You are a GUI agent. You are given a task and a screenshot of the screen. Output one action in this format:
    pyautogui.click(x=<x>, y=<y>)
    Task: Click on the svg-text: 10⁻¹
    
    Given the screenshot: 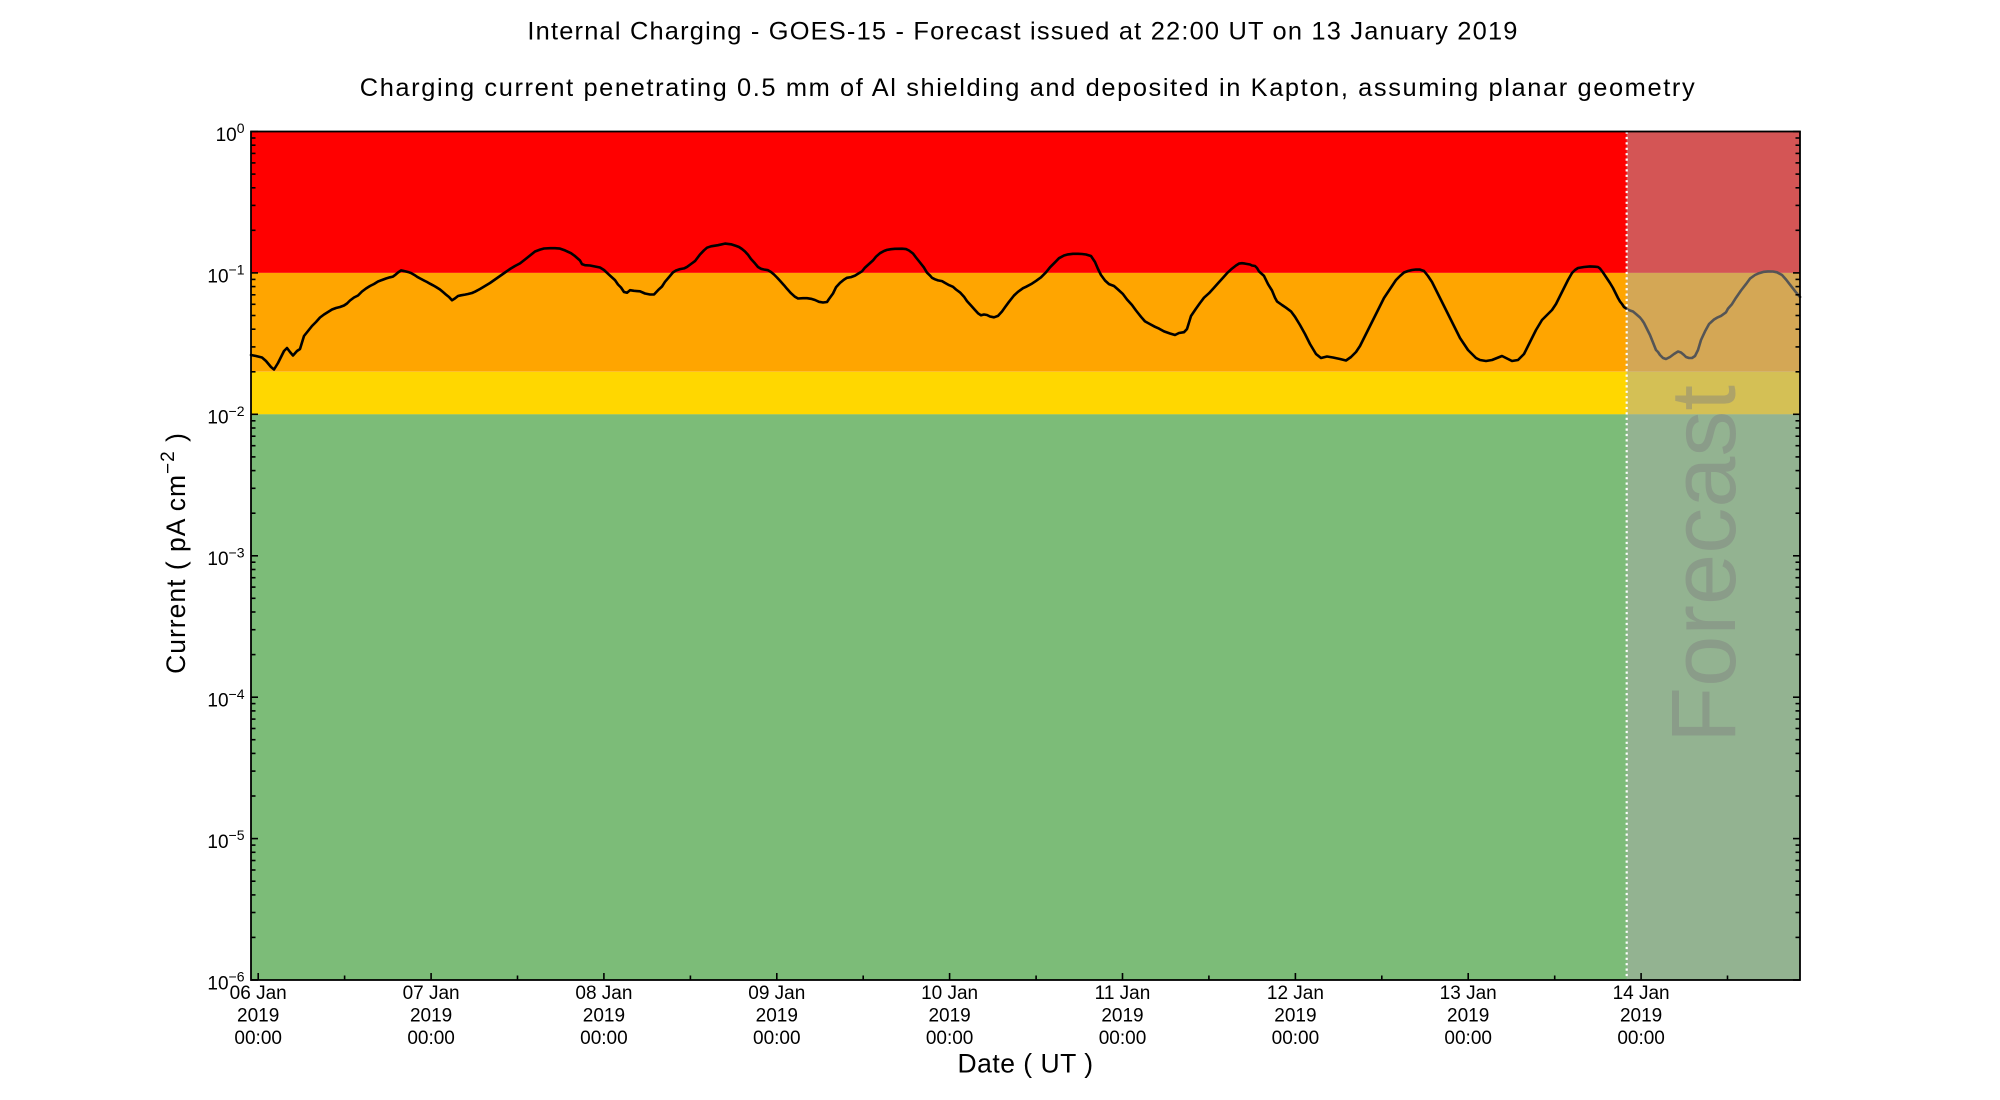 What is the action you would take?
    pyautogui.click(x=225, y=275)
    